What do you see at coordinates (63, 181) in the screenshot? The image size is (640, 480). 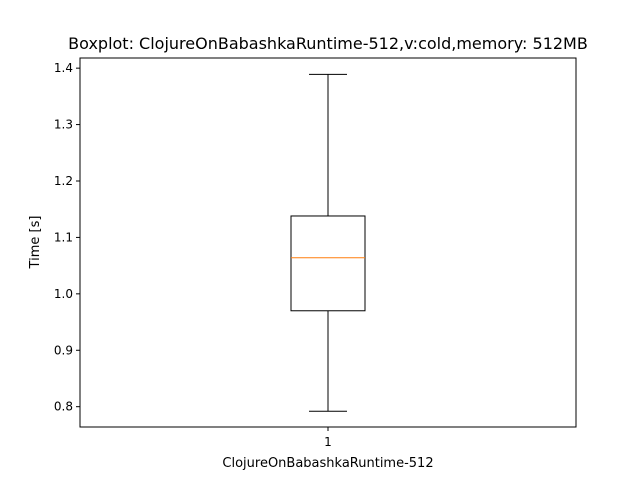 I see `y-tick-label: 1.2` at bounding box center [63, 181].